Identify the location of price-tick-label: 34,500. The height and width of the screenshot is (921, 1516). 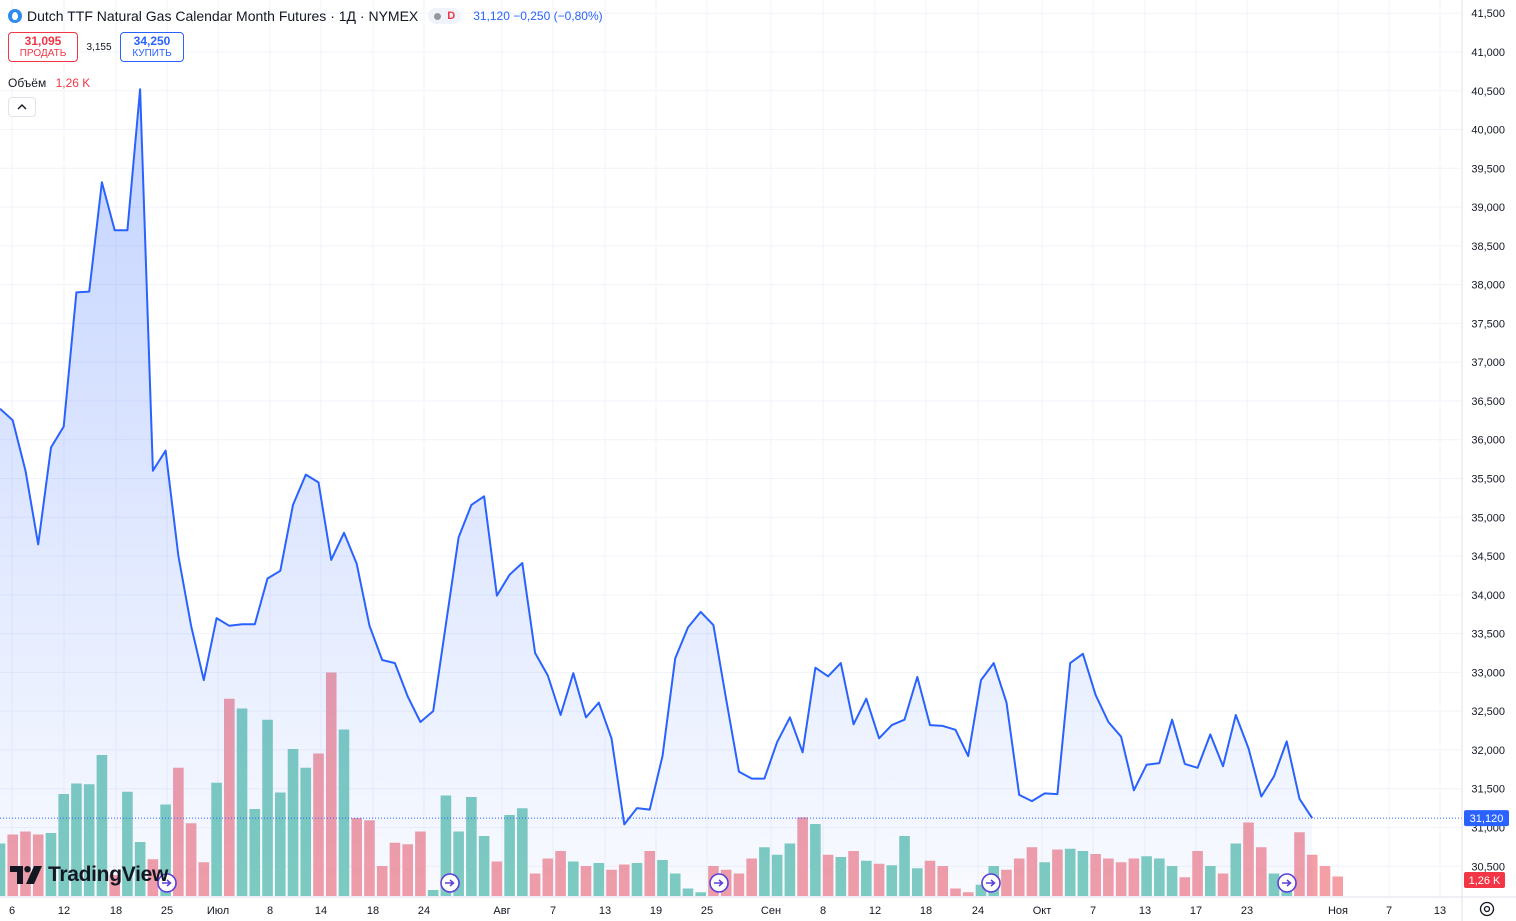
(1488, 557).